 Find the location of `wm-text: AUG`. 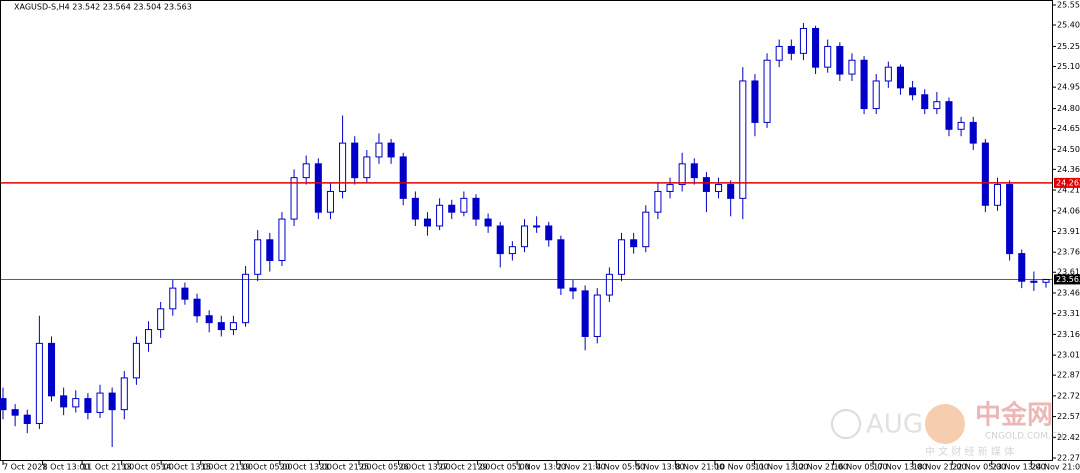

wm-text: AUG is located at coordinates (894, 425).